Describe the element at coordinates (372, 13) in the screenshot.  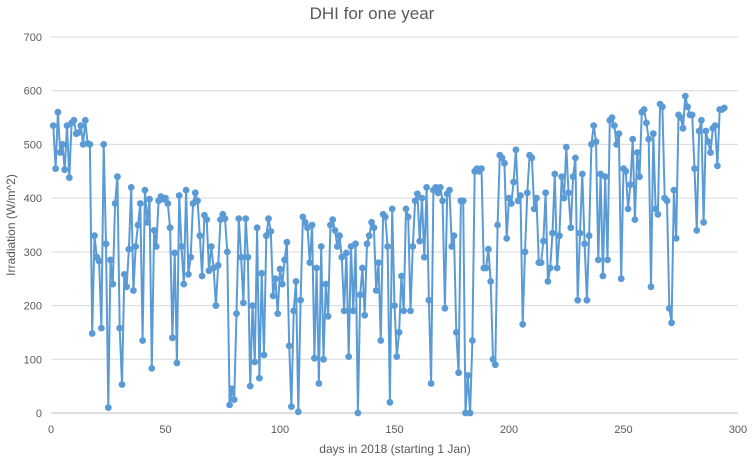
I see `chart-title: DHI for one year` at that location.